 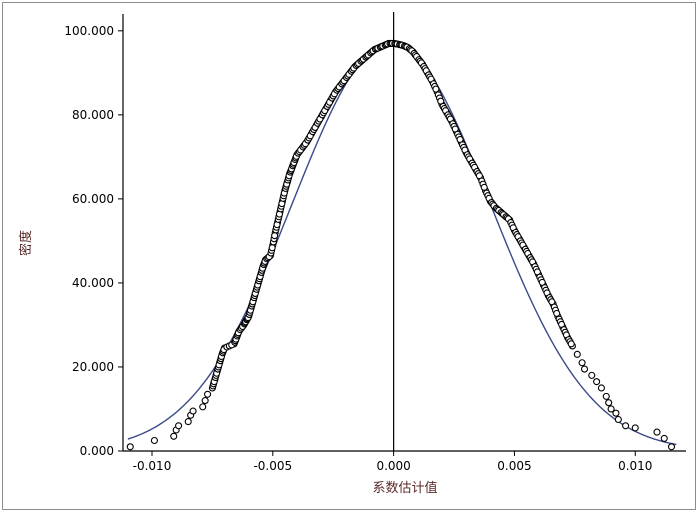 What do you see at coordinates (93, 241) in the screenshot?
I see `y-ticks: 0.000 20.000 40.000 60.000 80.000 100.000` at bounding box center [93, 241].